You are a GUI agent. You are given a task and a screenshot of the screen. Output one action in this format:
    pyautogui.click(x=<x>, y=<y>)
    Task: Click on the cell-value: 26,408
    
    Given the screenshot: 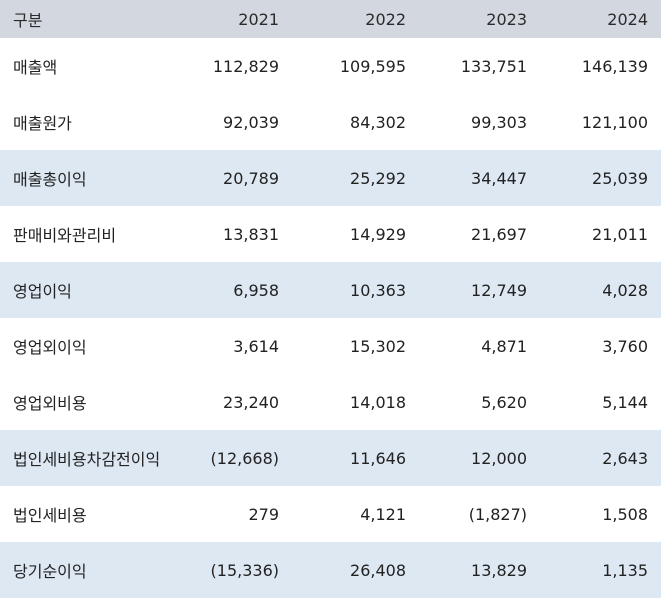 What is the action you would take?
    pyautogui.click(x=378, y=570)
    